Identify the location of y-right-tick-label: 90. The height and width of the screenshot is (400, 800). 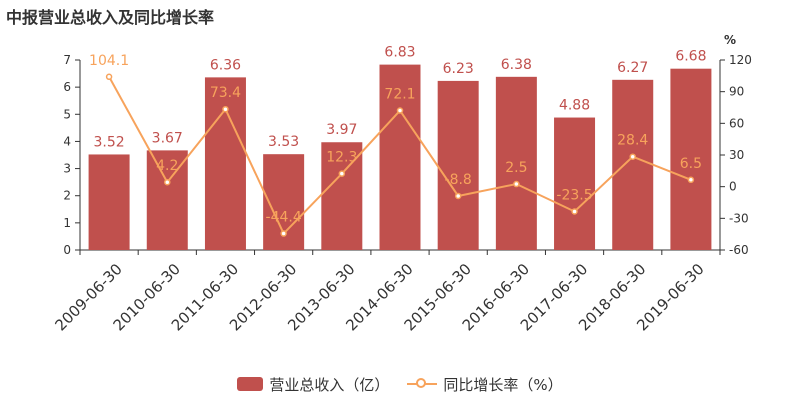
(736, 92).